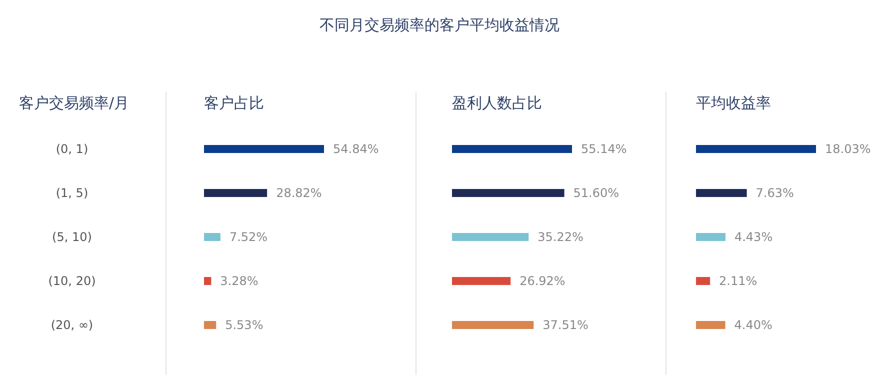  I want to click on data-label: 18.03%, so click(848, 149).